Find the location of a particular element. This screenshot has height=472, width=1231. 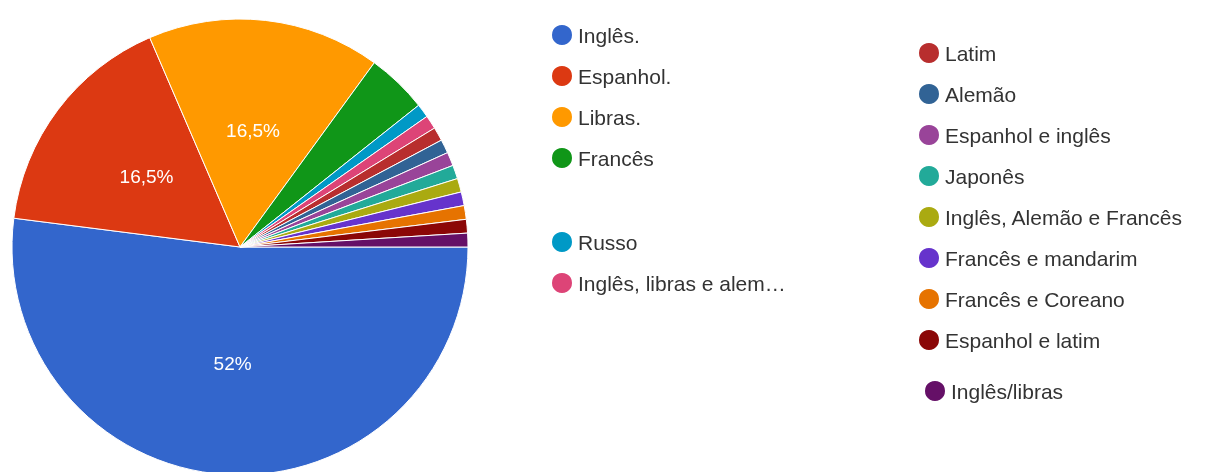

legend-label: Russo is located at coordinates (608, 242).